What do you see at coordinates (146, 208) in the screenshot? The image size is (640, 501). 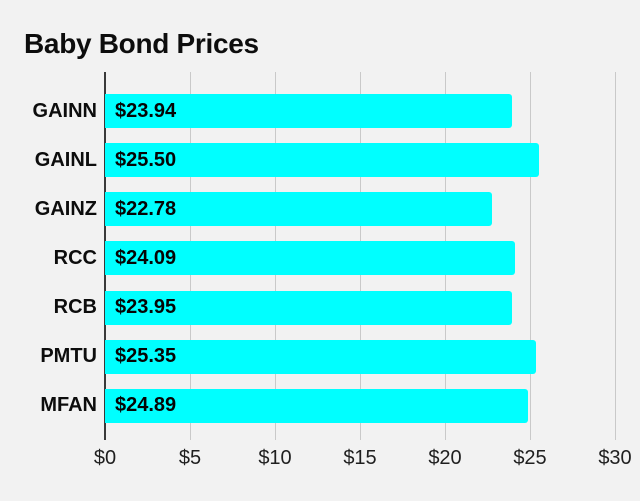 I see `bar-value-label: $22.78` at bounding box center [146, 208].